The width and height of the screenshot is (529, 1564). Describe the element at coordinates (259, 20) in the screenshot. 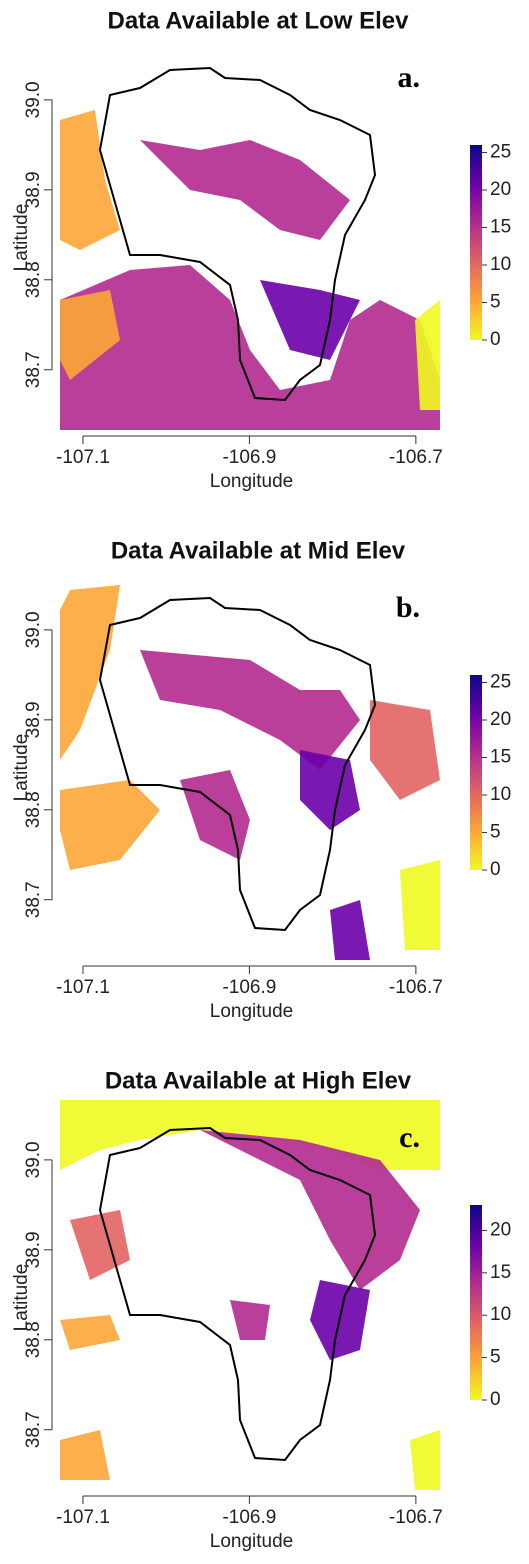

I see `panel-title: Data Available at Low Elev` at that location.